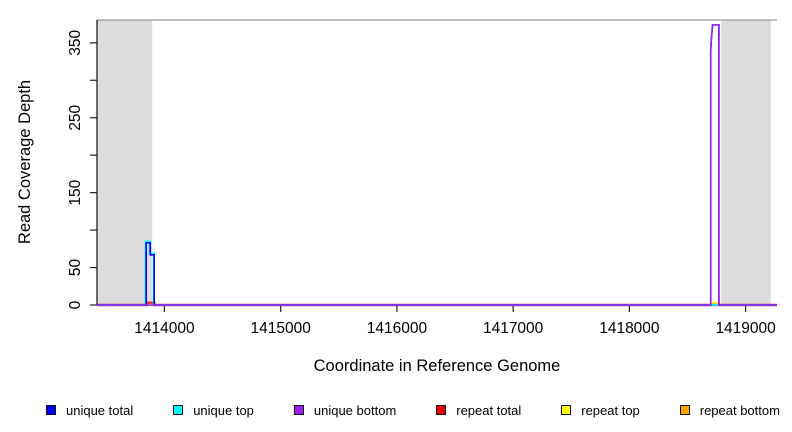 This screenshot has width=792, height=432. What do you see at coordinates (75, 304) in the screenshot?
I see `y-tick-label: 0` at bounding box center [75, 304].